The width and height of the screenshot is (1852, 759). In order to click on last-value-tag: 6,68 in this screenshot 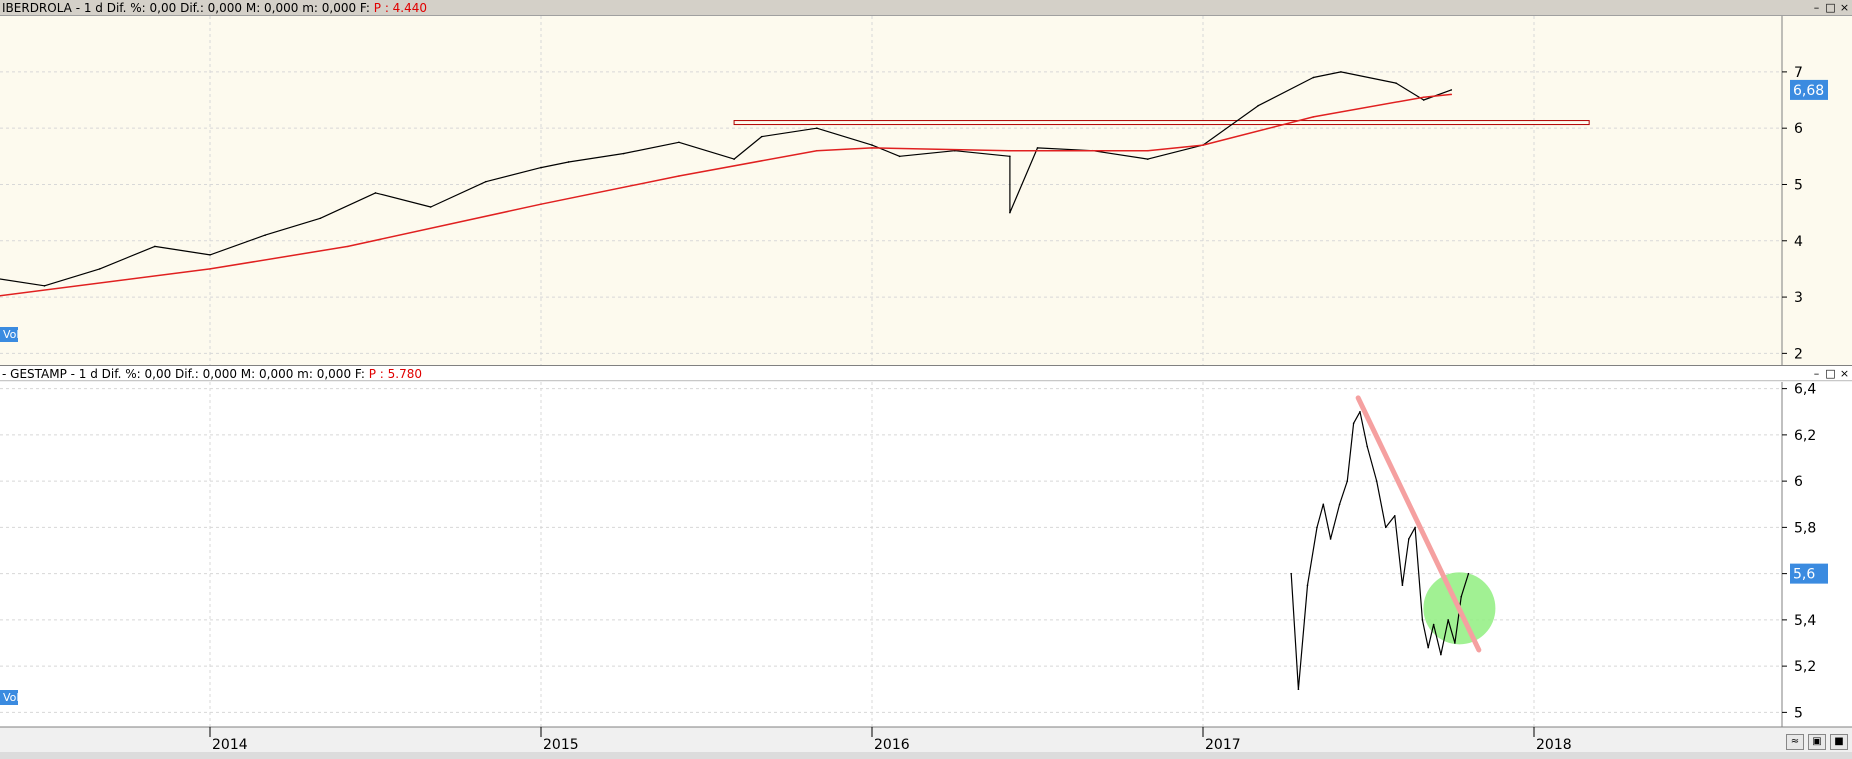, I will do `click(1808, 91)`.